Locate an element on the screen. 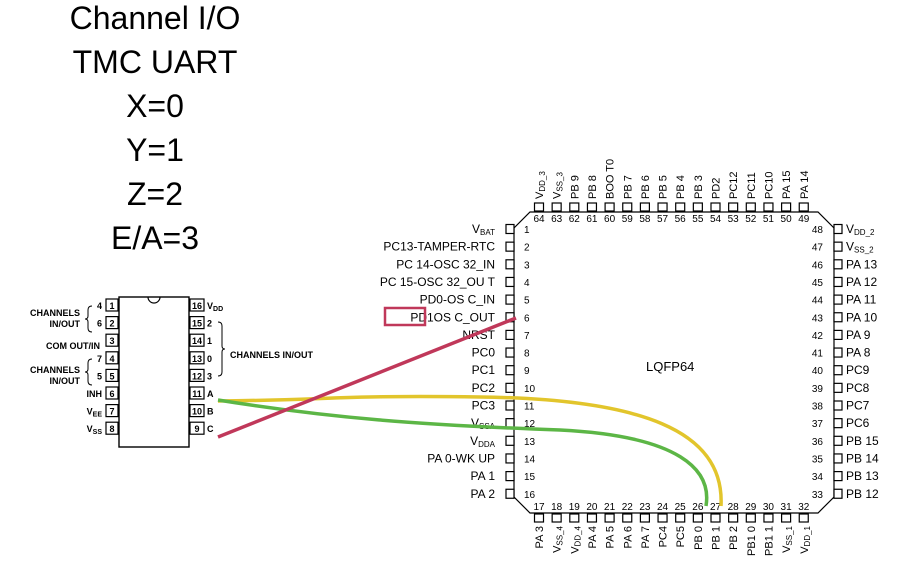  mcu-pin-label: PC 14-OSC 32_IN is located at coordinates (445, 264).